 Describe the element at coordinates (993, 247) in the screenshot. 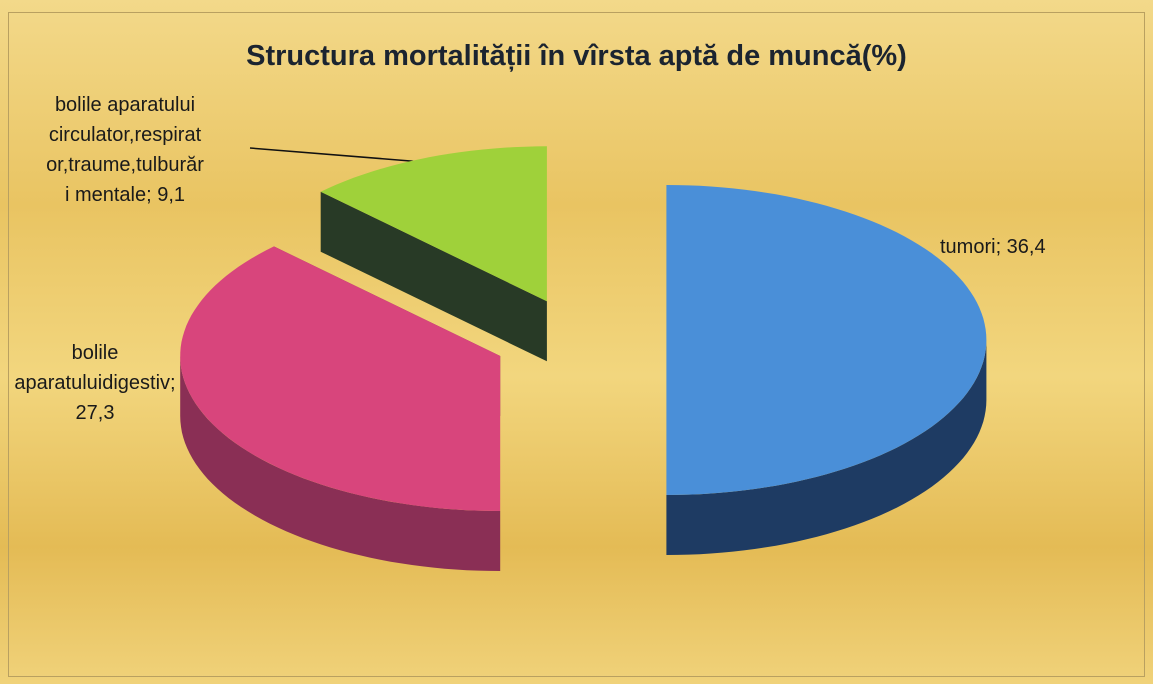

I see `data-label: tumori; 36,4` at that location.